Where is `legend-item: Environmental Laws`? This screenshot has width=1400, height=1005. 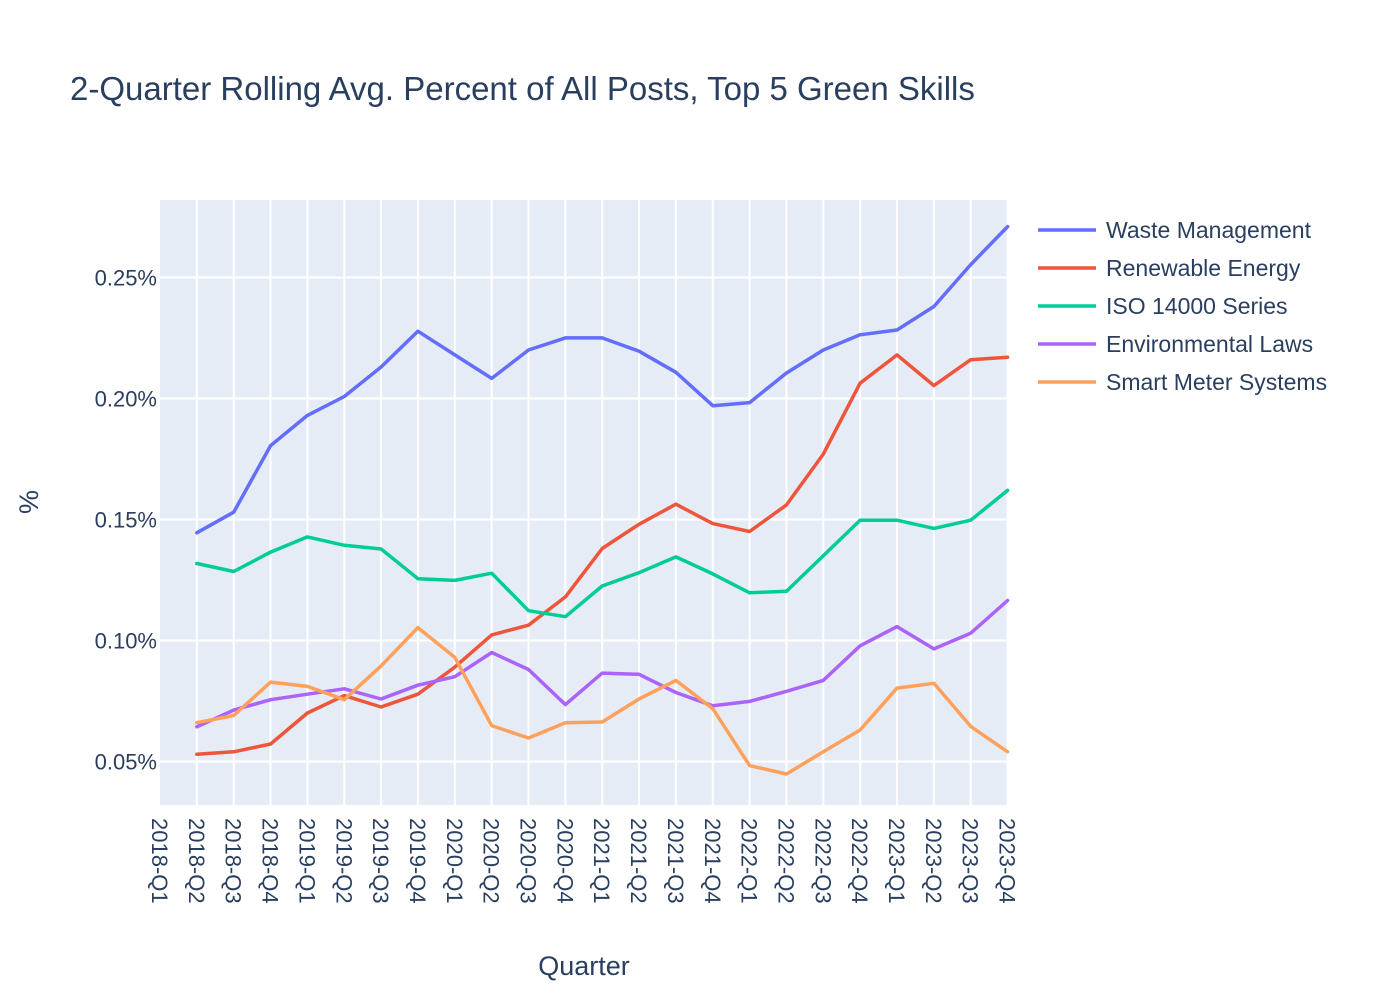 legend-item: Environmental Laws is located at coordinates (1175, 344).